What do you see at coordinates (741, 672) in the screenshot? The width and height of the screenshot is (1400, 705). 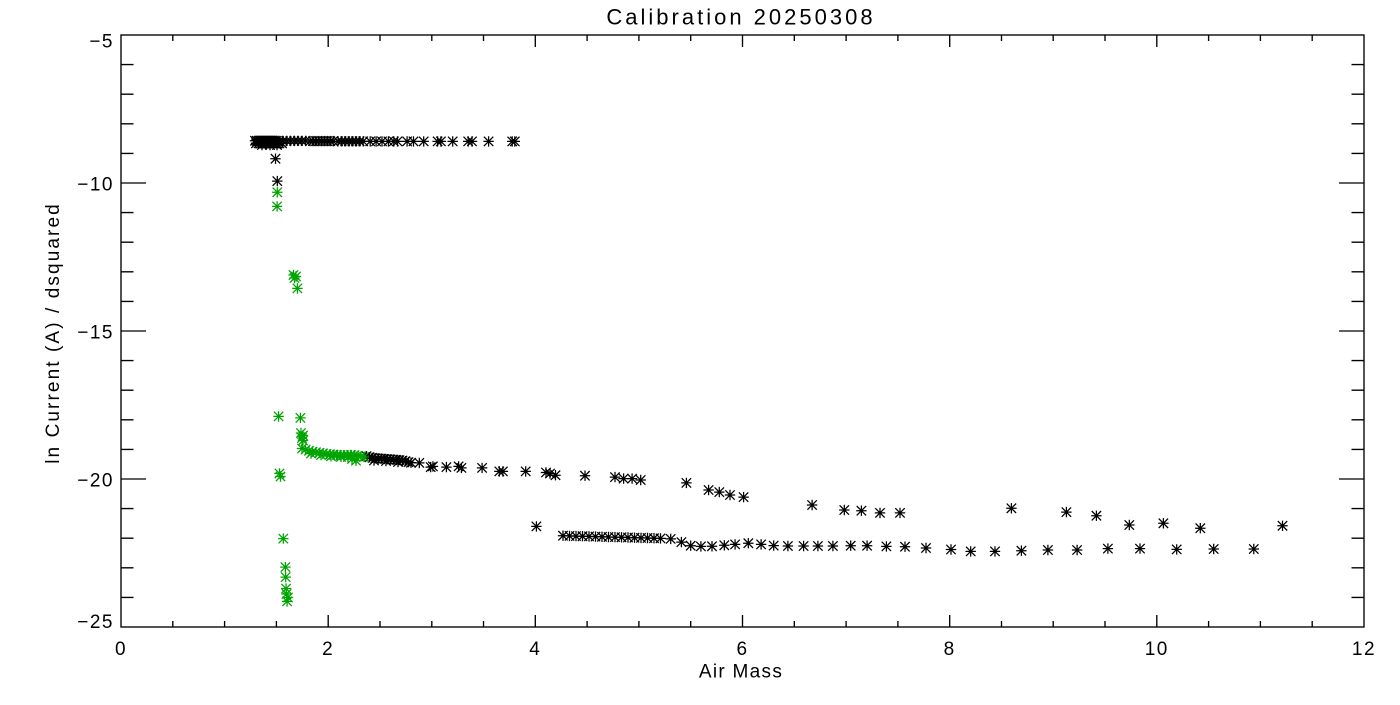 I see `svg-text: Air Mass` at bounding box center [741, 672].